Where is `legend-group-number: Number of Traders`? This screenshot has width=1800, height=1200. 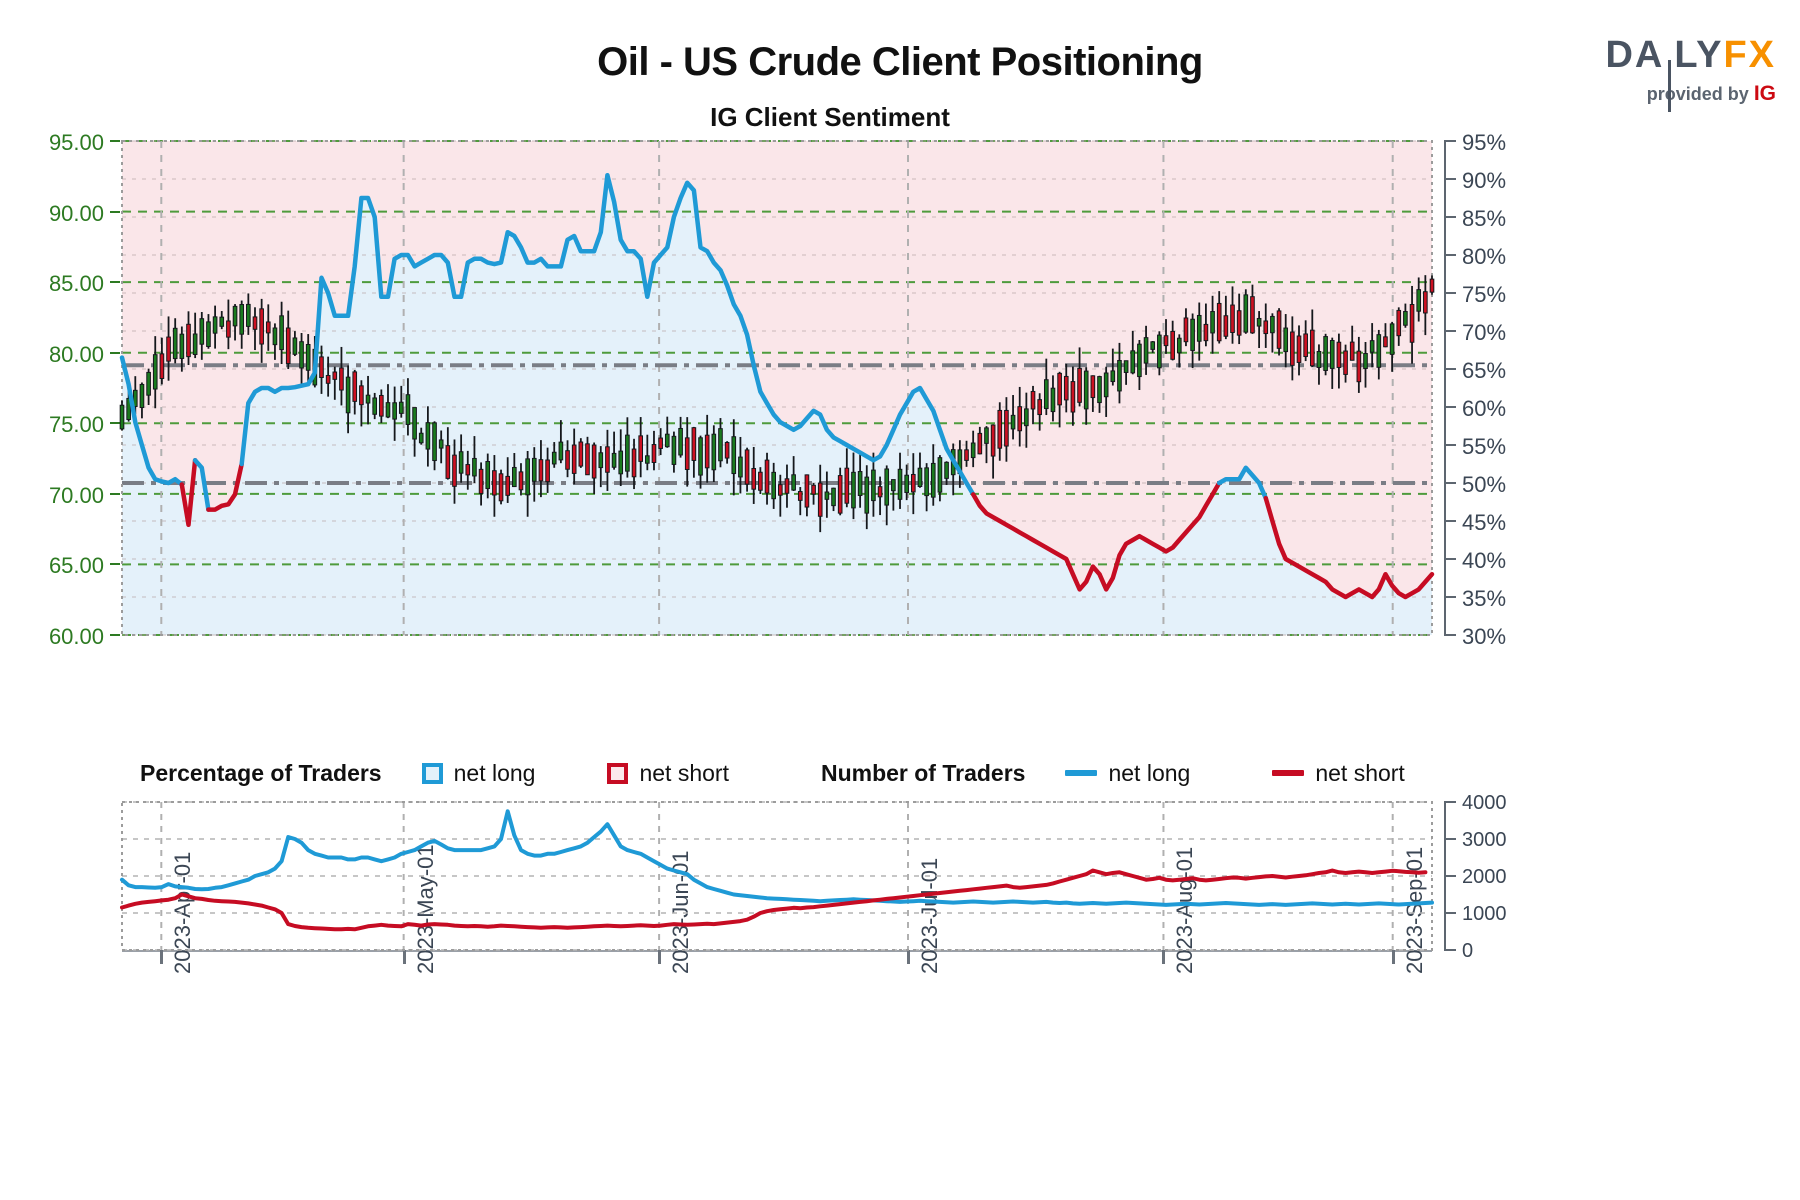
legend-group-number: Number of Traders is located at coordinates (923, 772).